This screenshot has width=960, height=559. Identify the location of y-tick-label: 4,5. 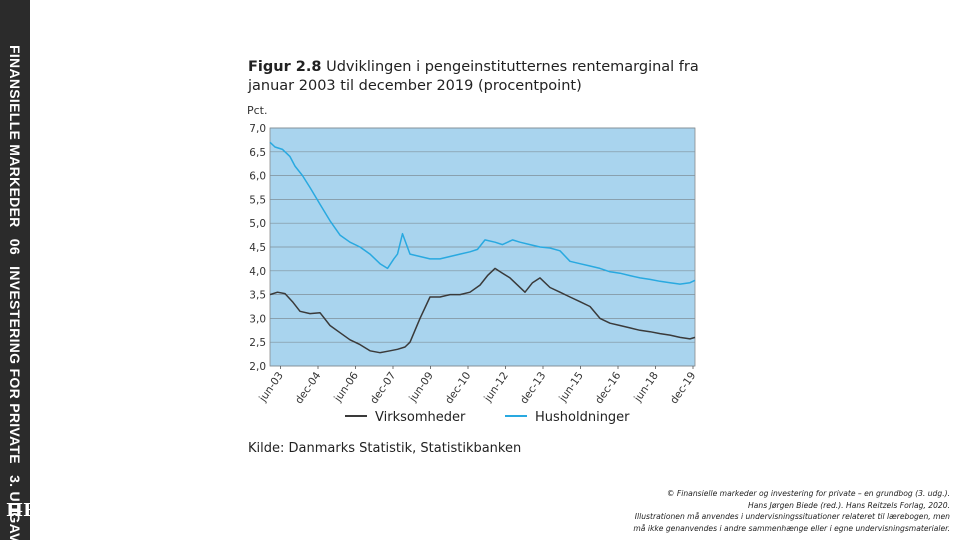
(257, 248).